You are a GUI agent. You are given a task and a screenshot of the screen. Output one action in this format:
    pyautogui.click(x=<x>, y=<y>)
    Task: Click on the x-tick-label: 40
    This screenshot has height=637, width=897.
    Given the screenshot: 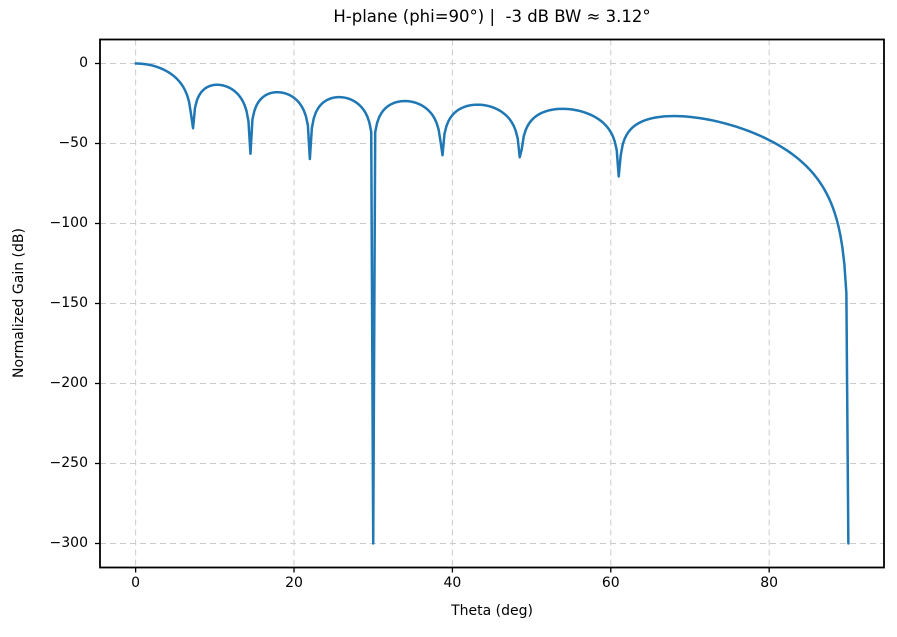 What is the action you would take?
    pyautogui.click(x=452, y=583)
    